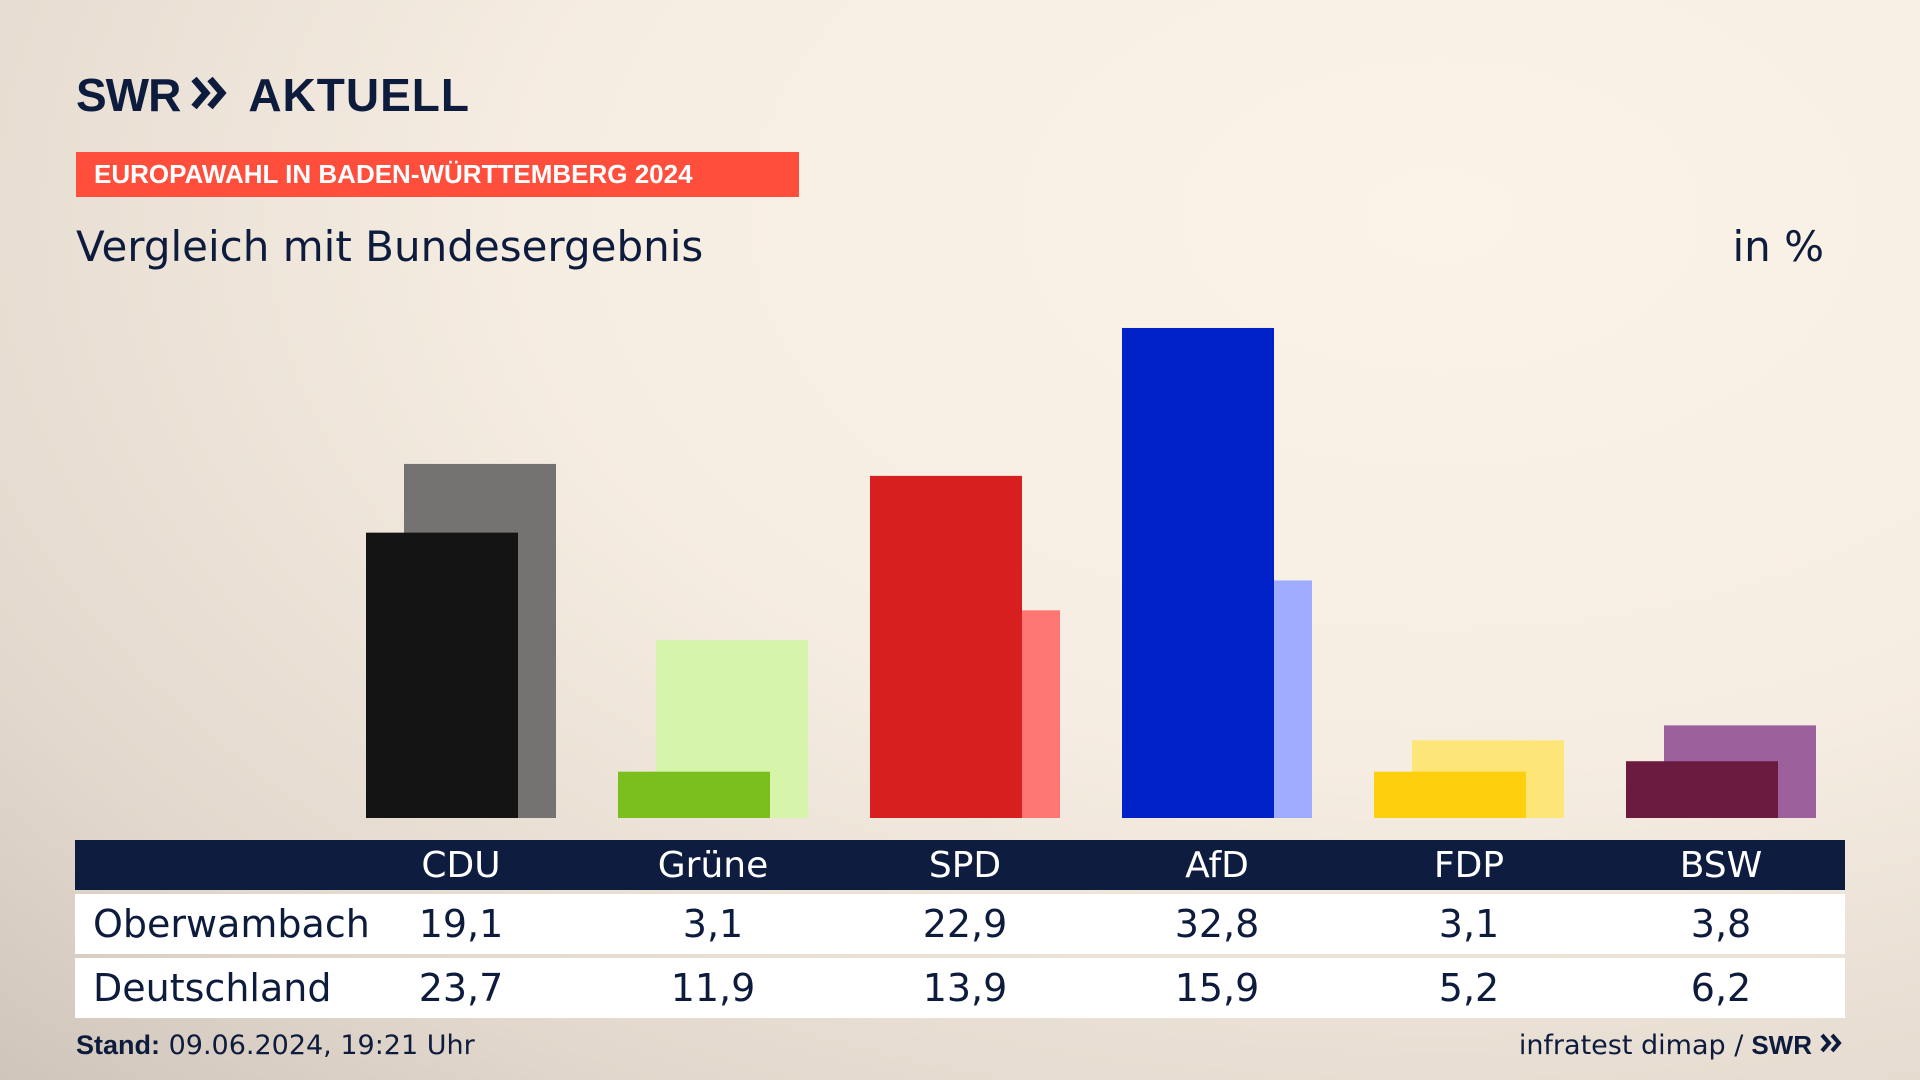 The image size is (1920, 1080). What do you see at coordinates (437, 174) in the screenshot?
I see `kicker-banner: EUROPAWAHL IN BADEN-WÜRTTEMBERG 2024` at bounding box center [437, 174].